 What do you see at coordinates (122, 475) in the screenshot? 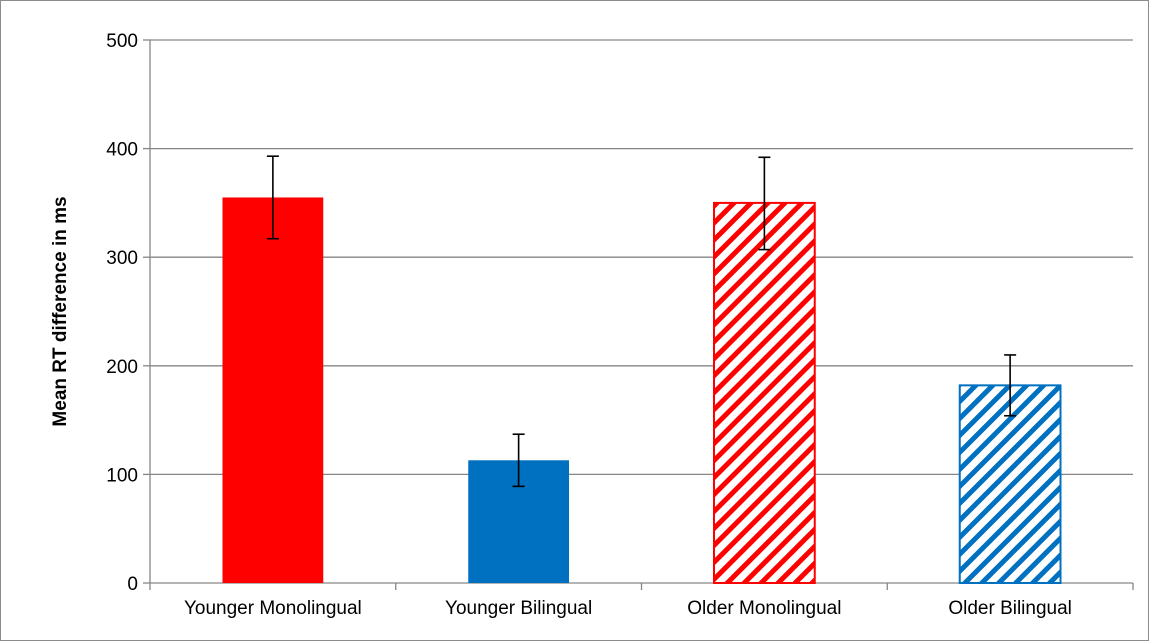
I see `y-tick-label-100: 100` at bounding box center [122, 475].